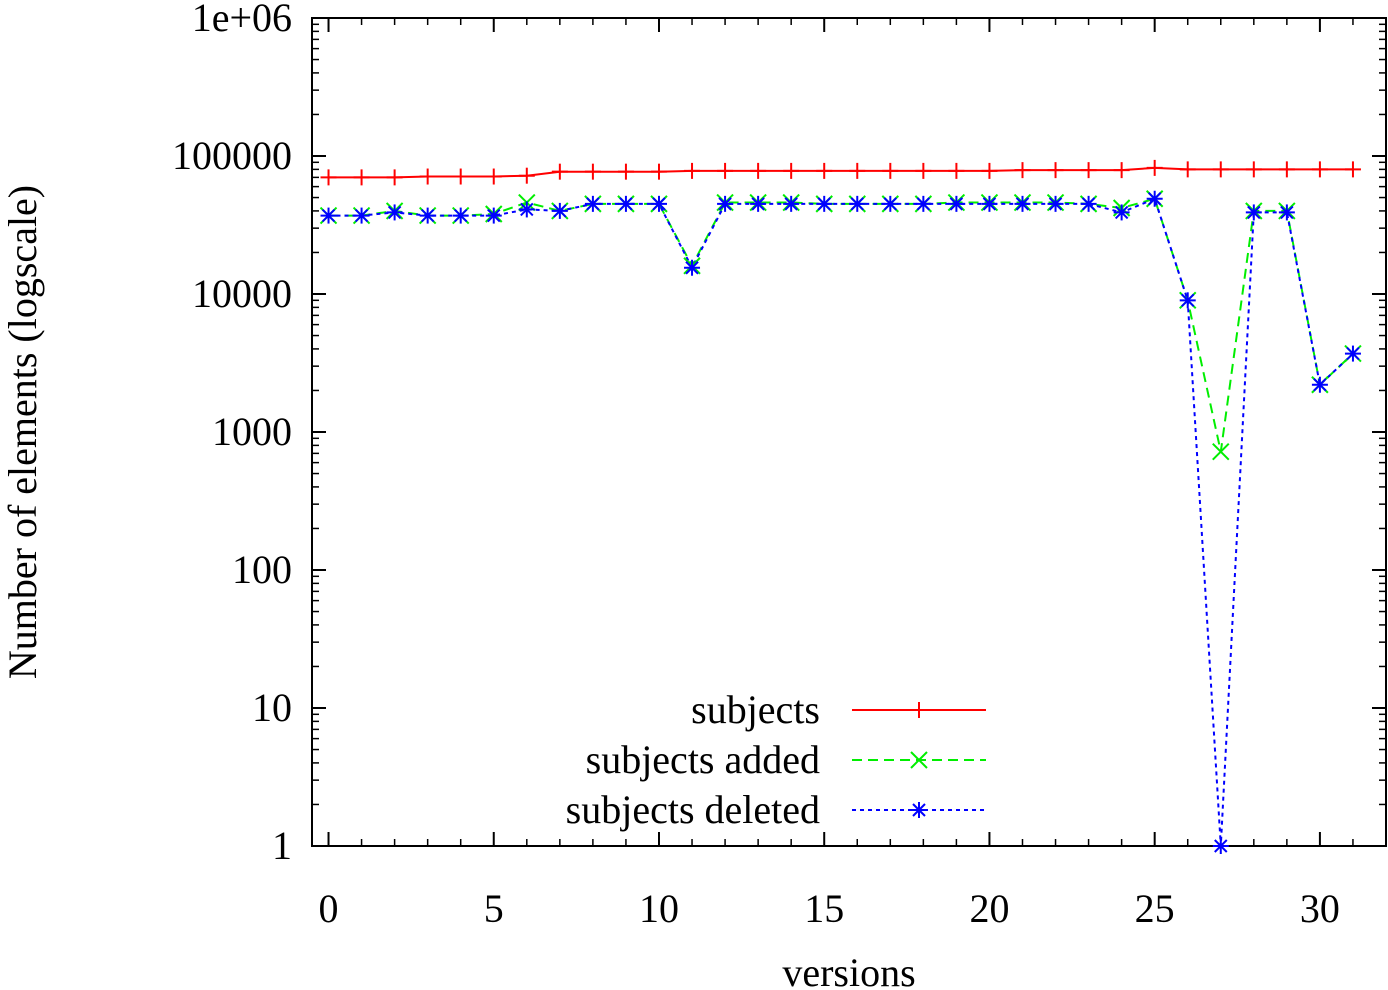  Describe the element at coordinates (1320, 908) in the screenshot. I see `x-tick-label: 30` at that location.